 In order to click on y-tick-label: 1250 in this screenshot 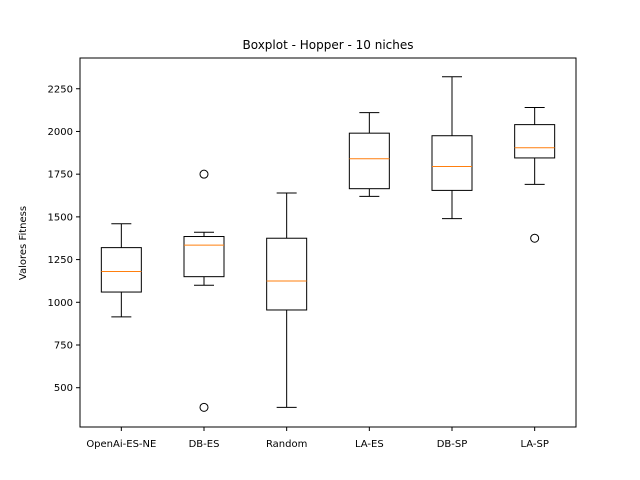, I will do `click(60, 260)`.